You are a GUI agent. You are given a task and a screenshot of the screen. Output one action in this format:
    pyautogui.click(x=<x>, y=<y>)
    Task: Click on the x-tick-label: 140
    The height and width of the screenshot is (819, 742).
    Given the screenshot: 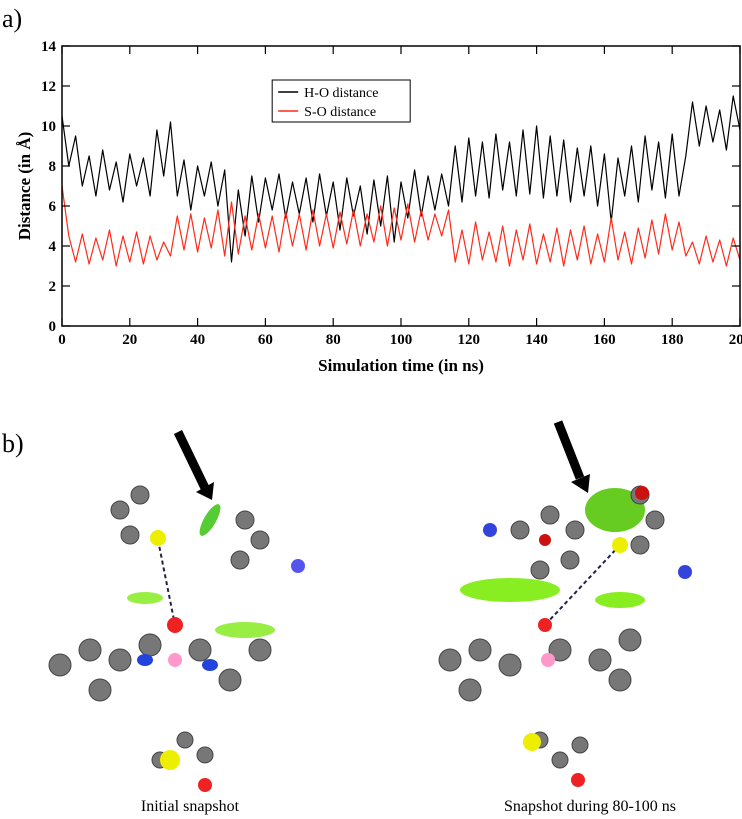 What is the action you would take?
    pyautogui.click(x=536, y=340)
    